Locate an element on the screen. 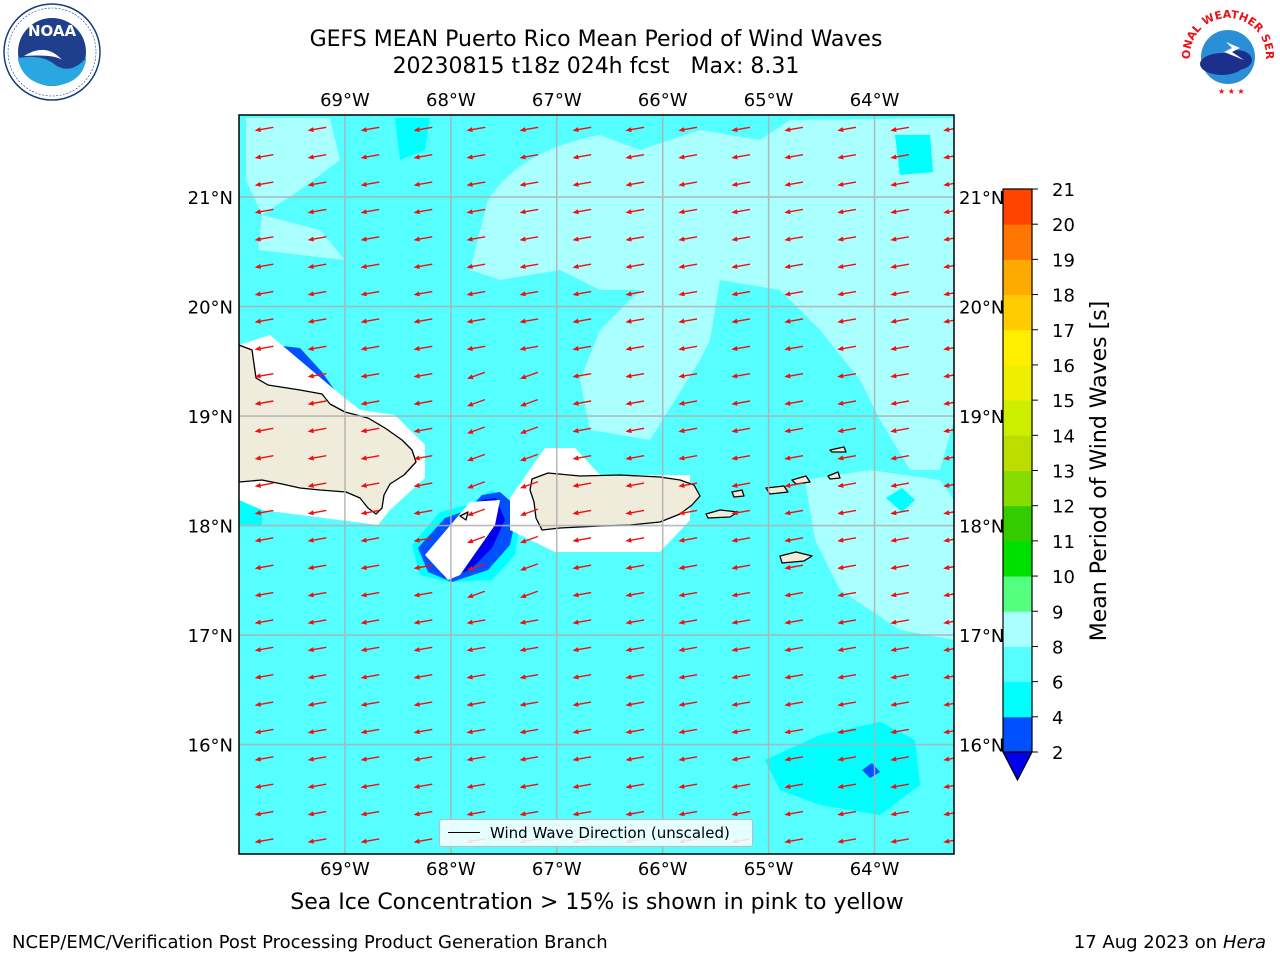  lat-labels-left: 21°N 20°N 19°N 18°N 17°N 16°N is located at coordinates (210, 472).